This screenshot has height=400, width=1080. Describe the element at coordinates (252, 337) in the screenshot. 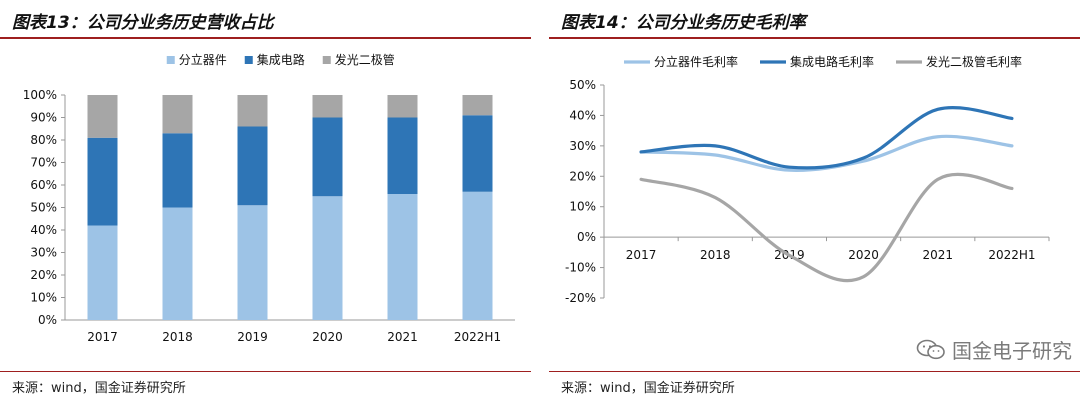

I see `x-tick-label: 2019` at that location.